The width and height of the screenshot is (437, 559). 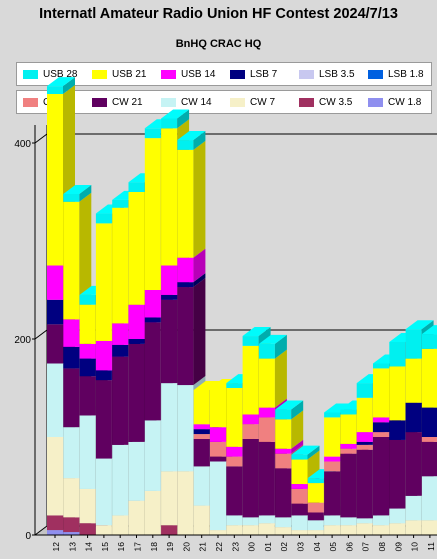 What do you see at coordinates (224, 74) in the screenshot?
I see `legend-usb-row: USB 28 USB 21 USB 14 LSB 7 LSB 3.5 LSB 1.8` at bounding box center [224, 74].